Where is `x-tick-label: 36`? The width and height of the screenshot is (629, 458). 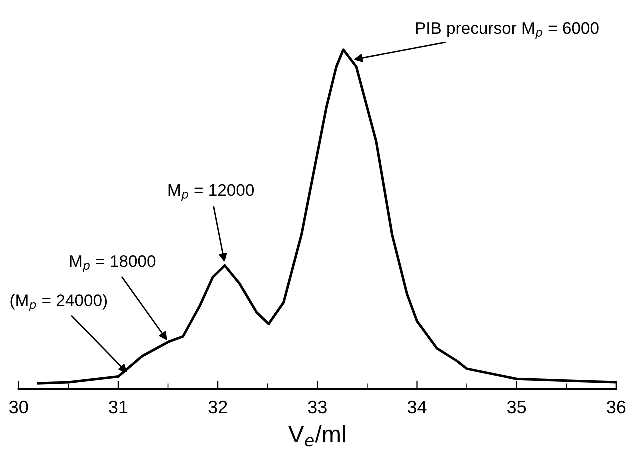
x-tick-label: 36 is located at coordinates (616, 407).